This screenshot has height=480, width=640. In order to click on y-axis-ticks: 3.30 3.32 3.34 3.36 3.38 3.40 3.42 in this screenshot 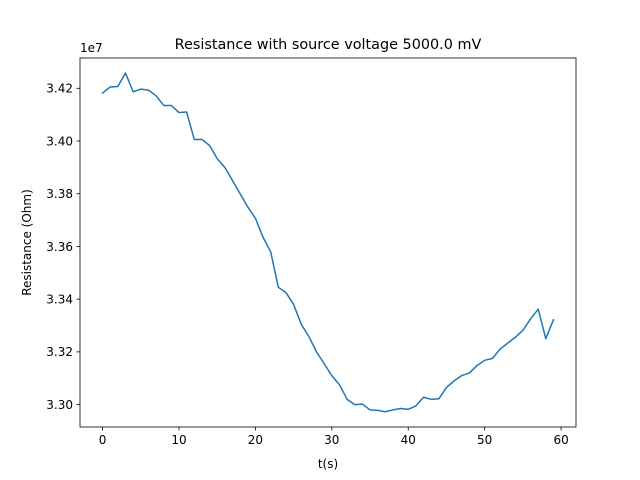, I will do `click(63, 247)`.